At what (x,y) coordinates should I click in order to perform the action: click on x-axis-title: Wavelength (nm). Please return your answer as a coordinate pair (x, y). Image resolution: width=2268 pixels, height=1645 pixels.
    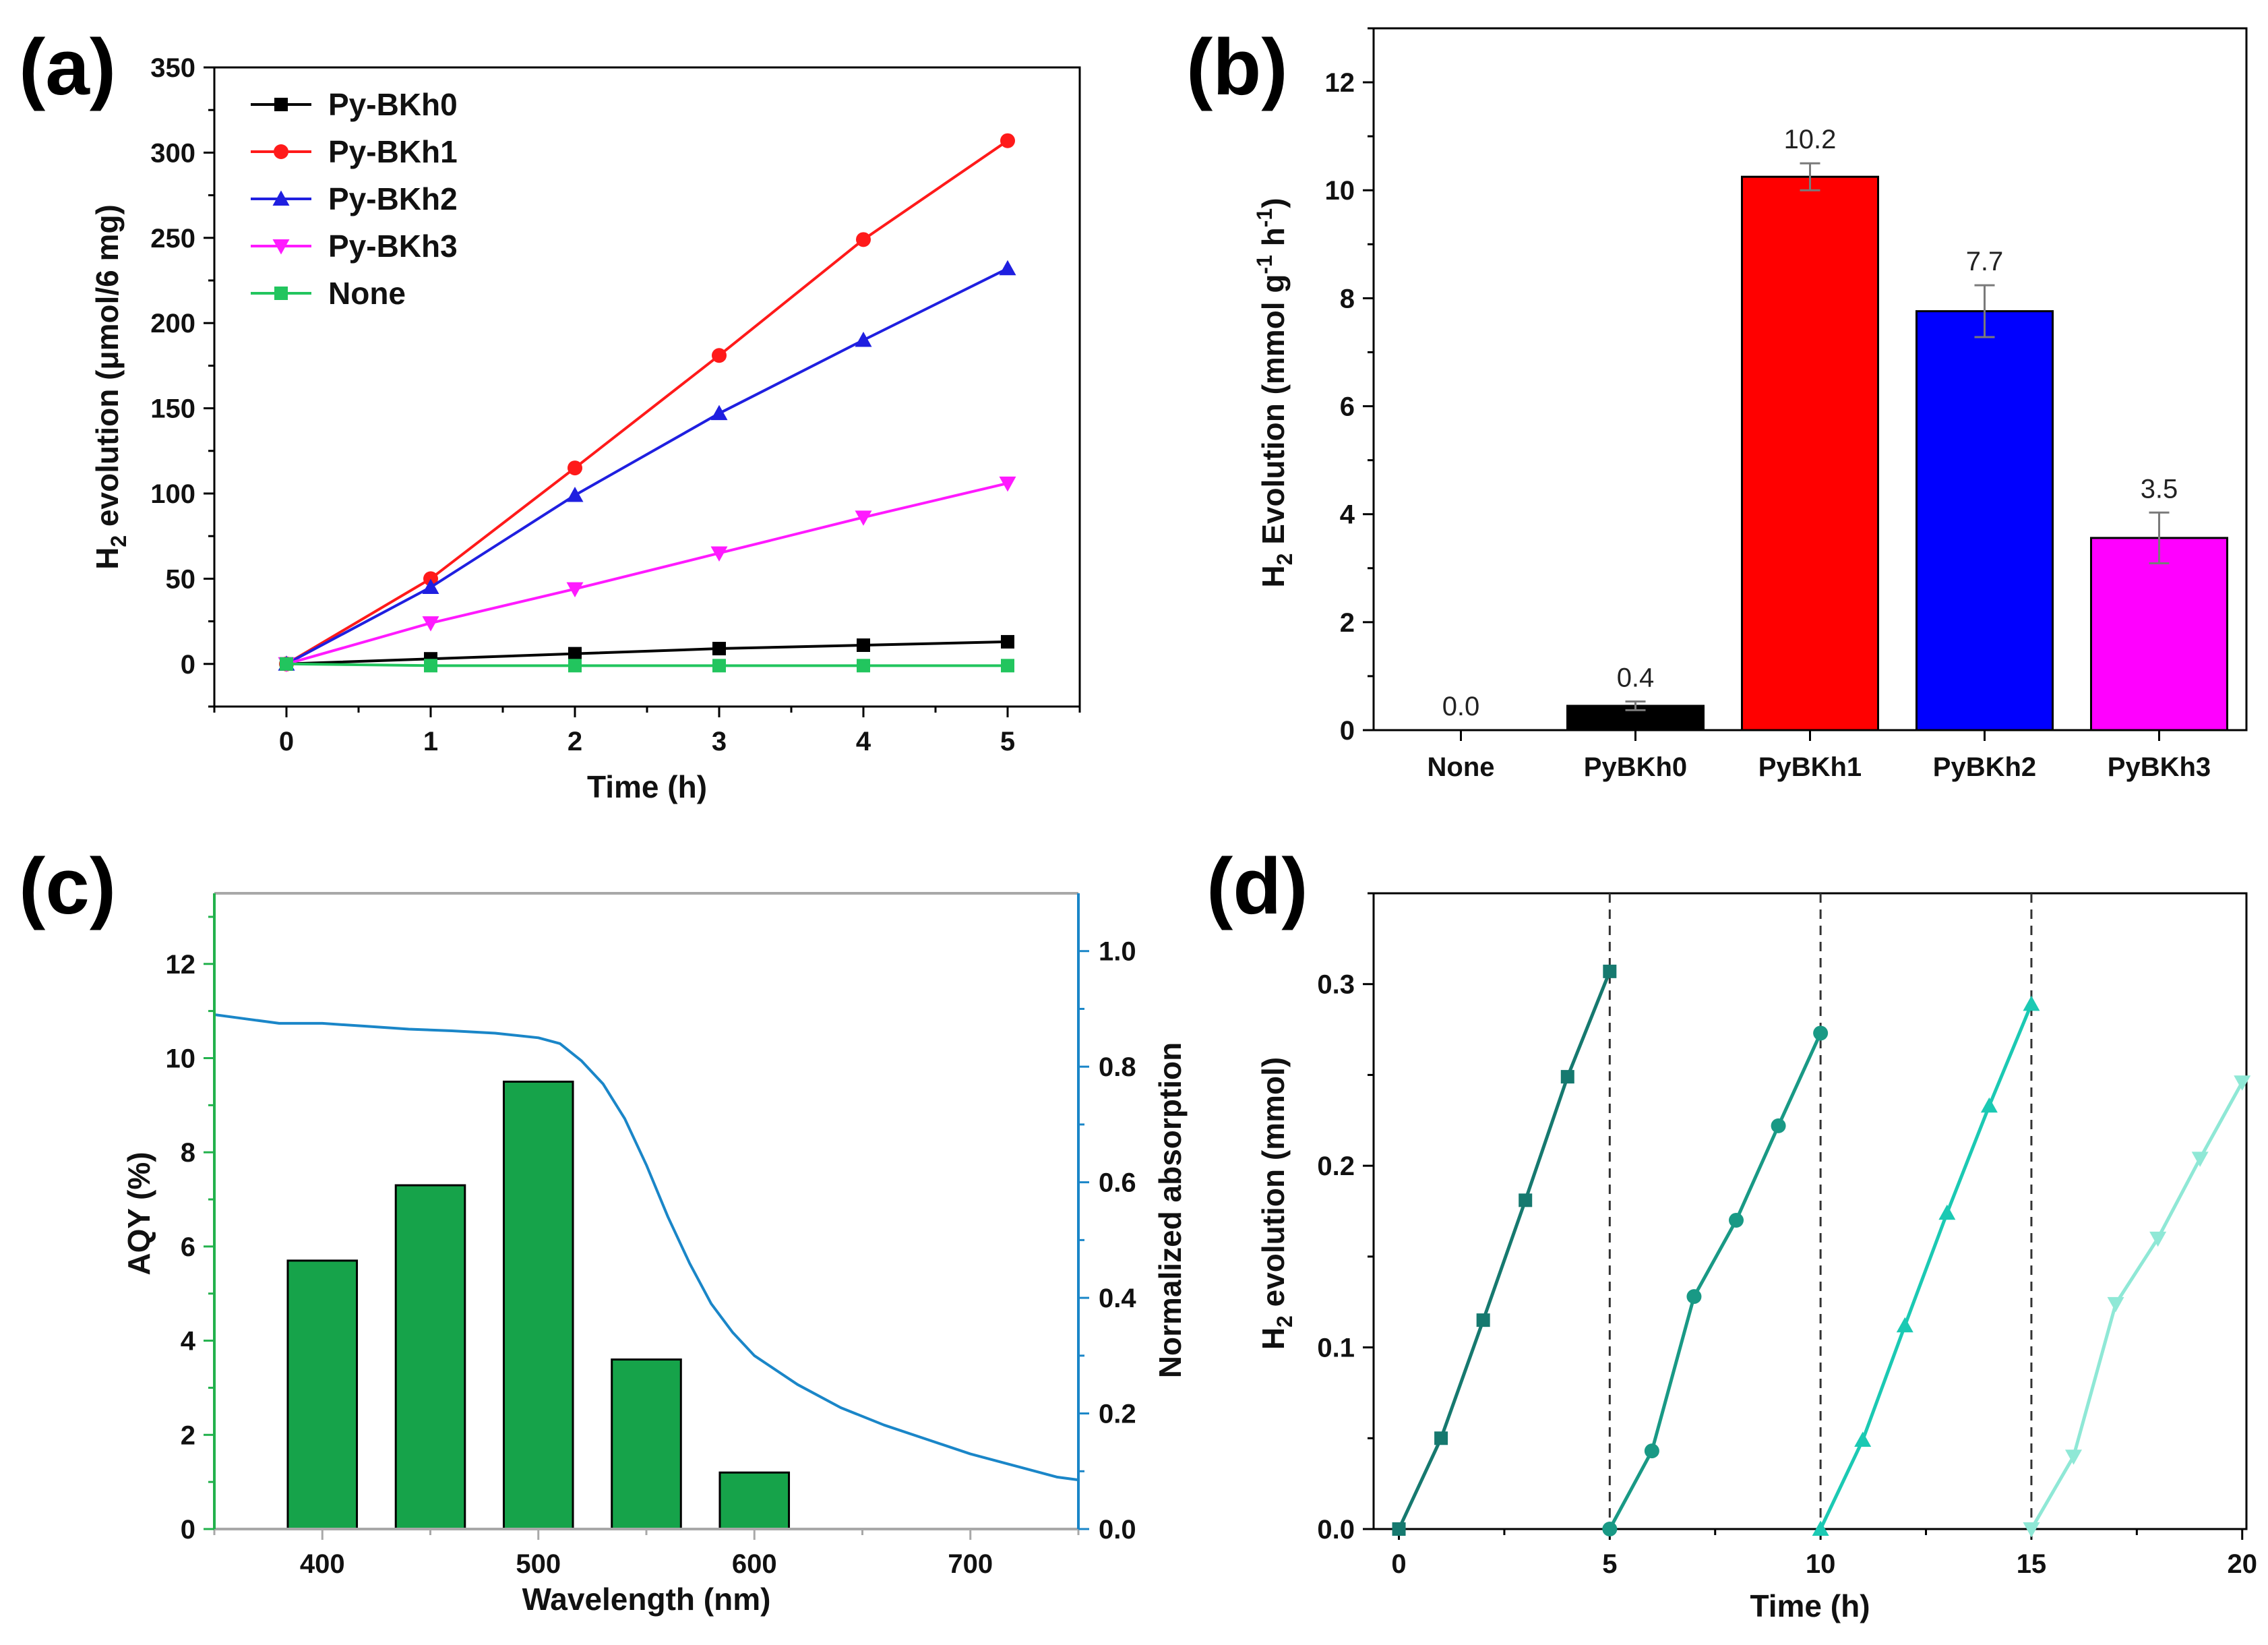
    Looking at the image, I should click on (646, 1600).